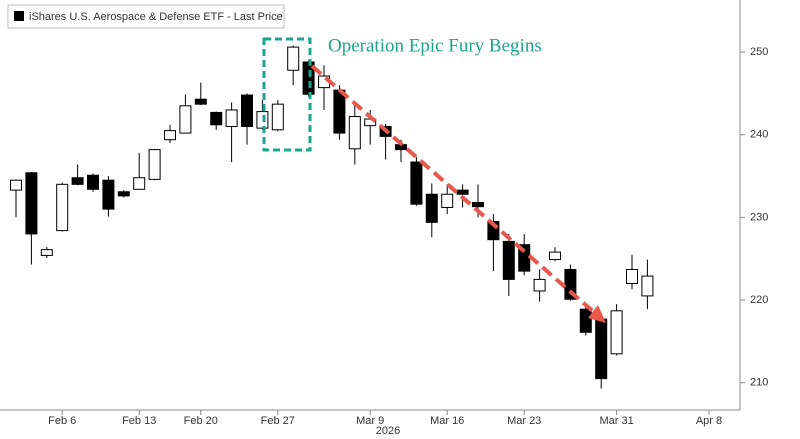  I want to click on x-tick-label: Mar 9, so click(370, 421).